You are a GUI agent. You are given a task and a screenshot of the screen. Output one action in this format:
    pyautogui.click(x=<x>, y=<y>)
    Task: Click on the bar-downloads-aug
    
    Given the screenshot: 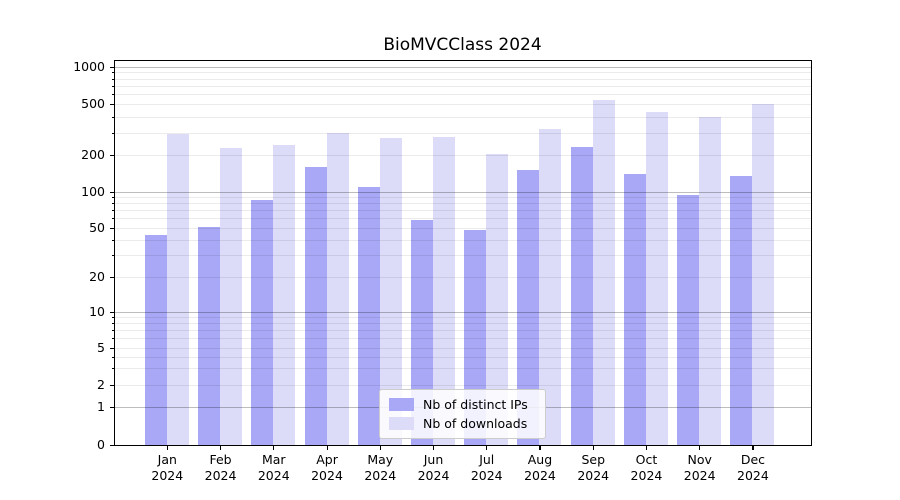 What is the action you would take?
    pyautogui.click(x=550, y=286)
    